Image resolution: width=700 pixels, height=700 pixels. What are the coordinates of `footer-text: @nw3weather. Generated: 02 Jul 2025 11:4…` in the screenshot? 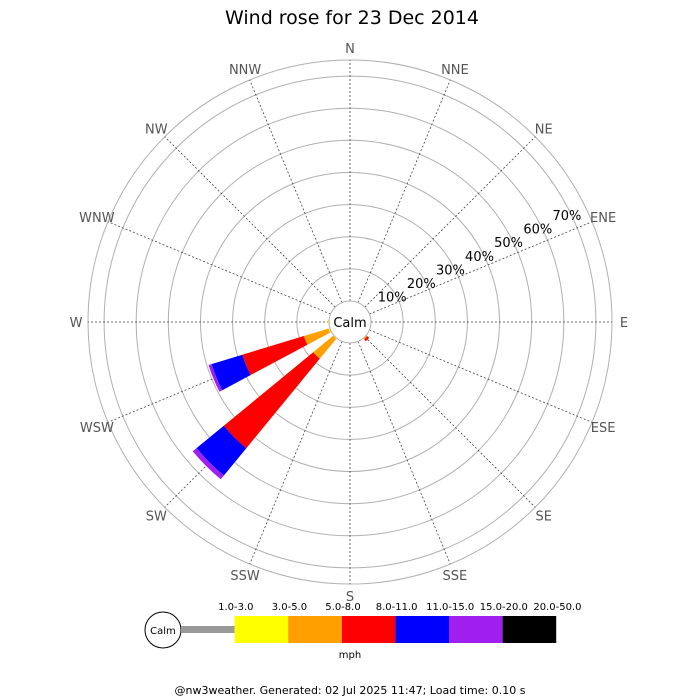 It's located at (350, 690).